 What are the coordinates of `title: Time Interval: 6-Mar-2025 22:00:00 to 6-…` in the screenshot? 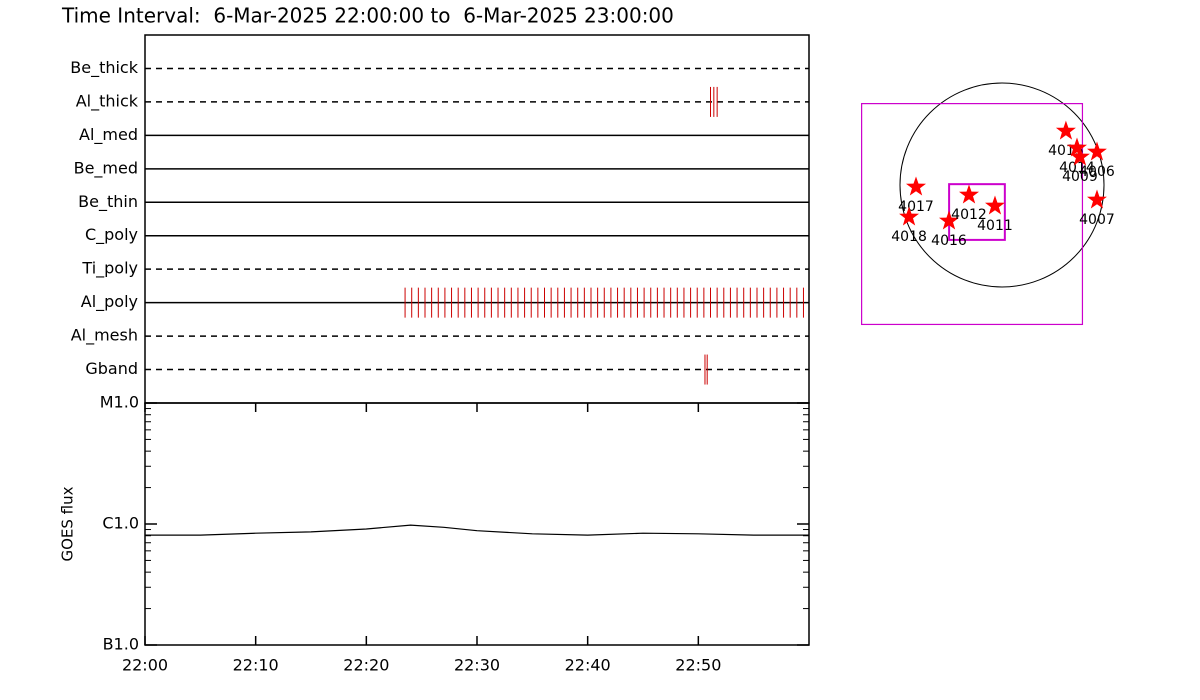 It's located at (367, 16).